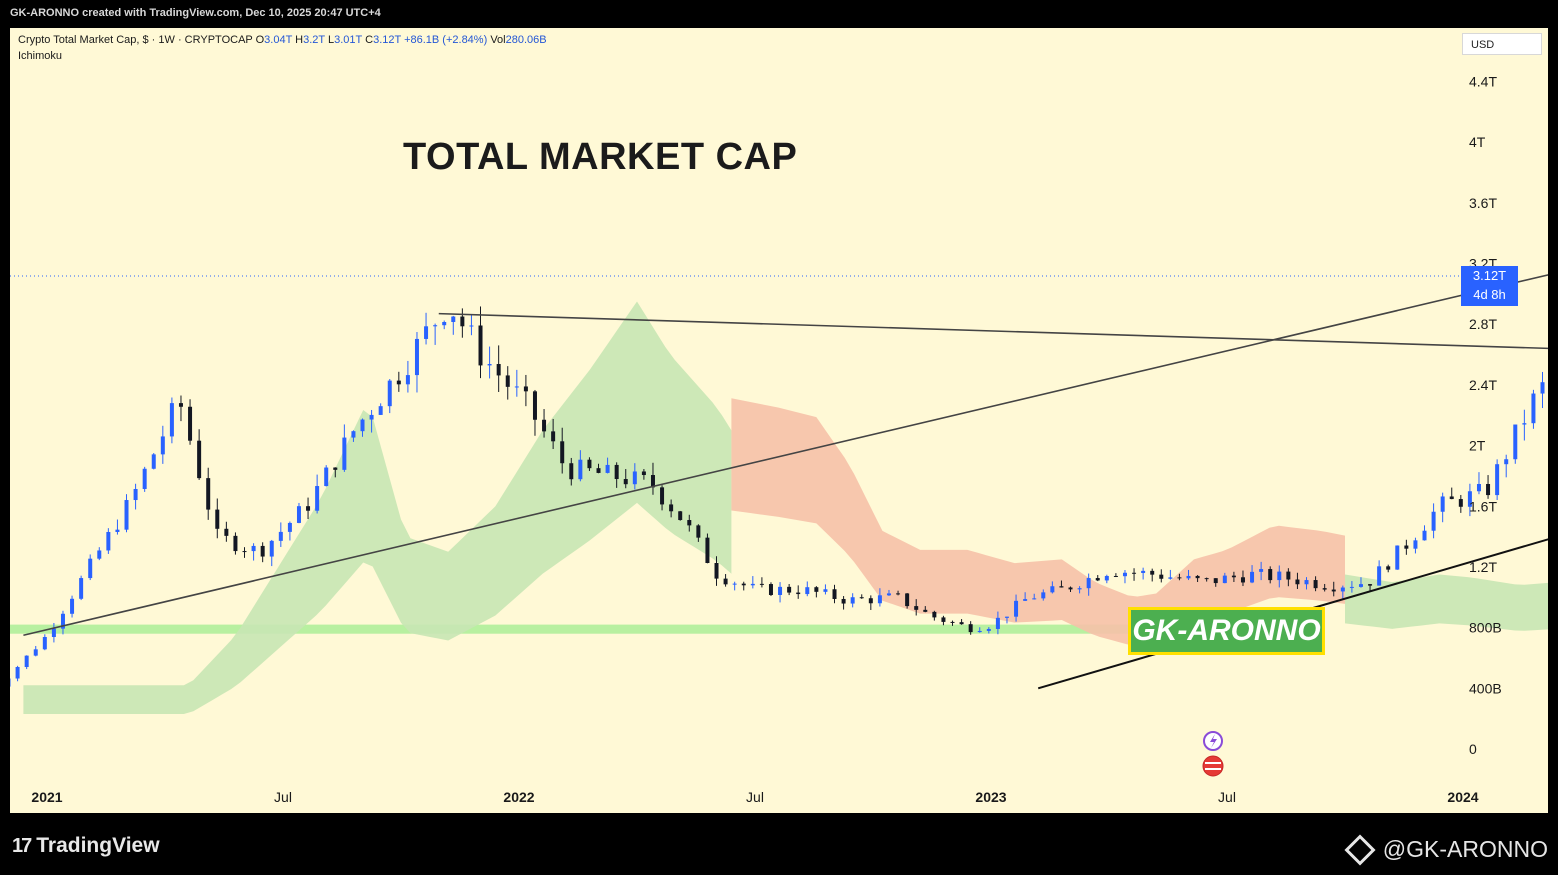  What do you see at coordinates (40, 56) in the screenshot?
I see `indicator-label: Ichimoku` at bounding box center [40, 56].